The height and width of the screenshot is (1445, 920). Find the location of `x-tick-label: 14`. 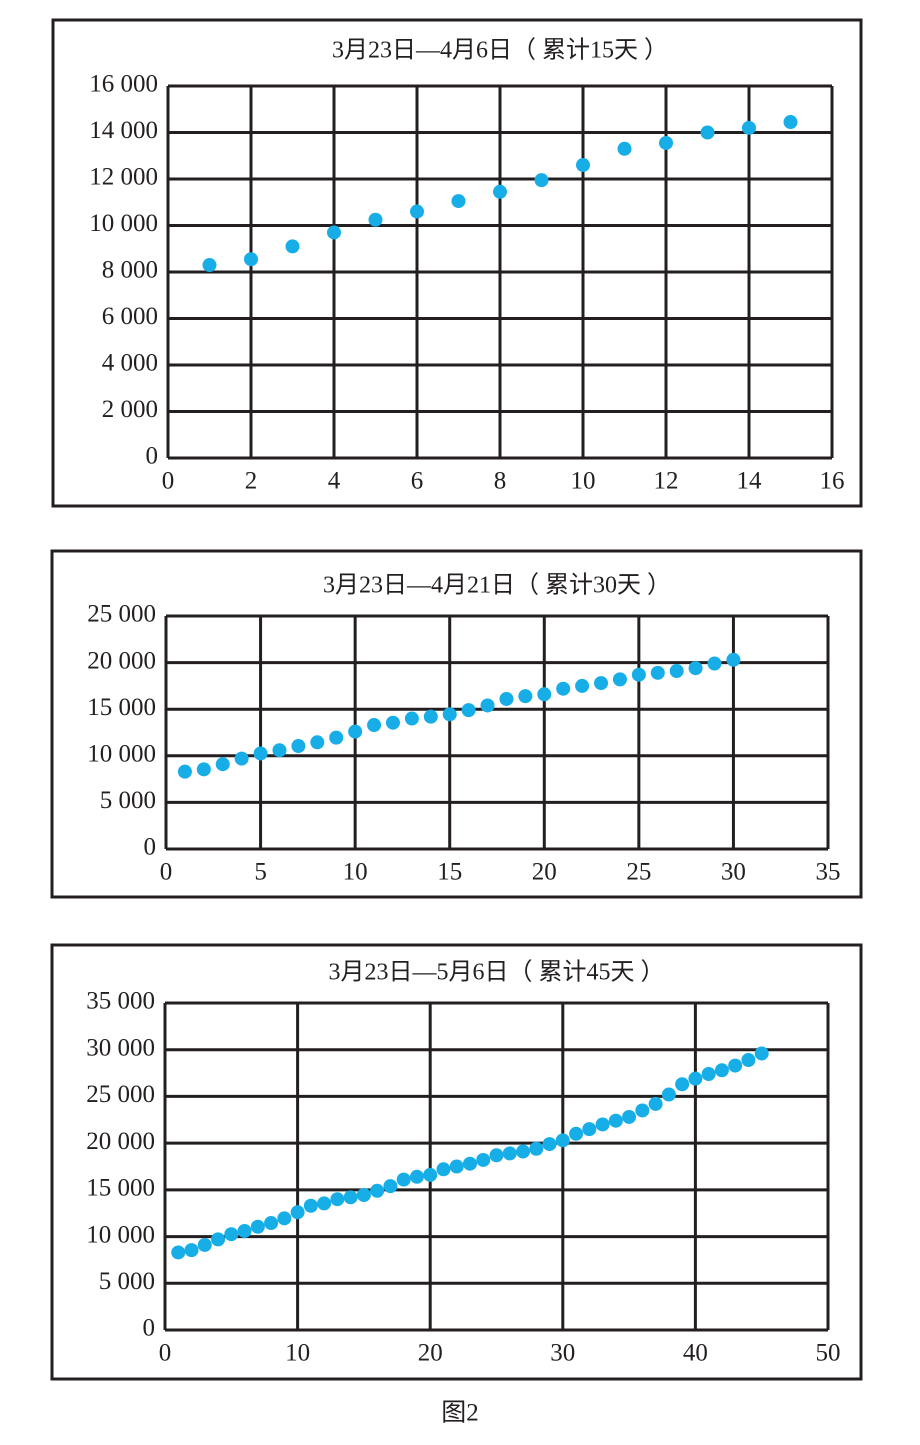

x-tick-label: 14 is located at coordinates (750, 481).